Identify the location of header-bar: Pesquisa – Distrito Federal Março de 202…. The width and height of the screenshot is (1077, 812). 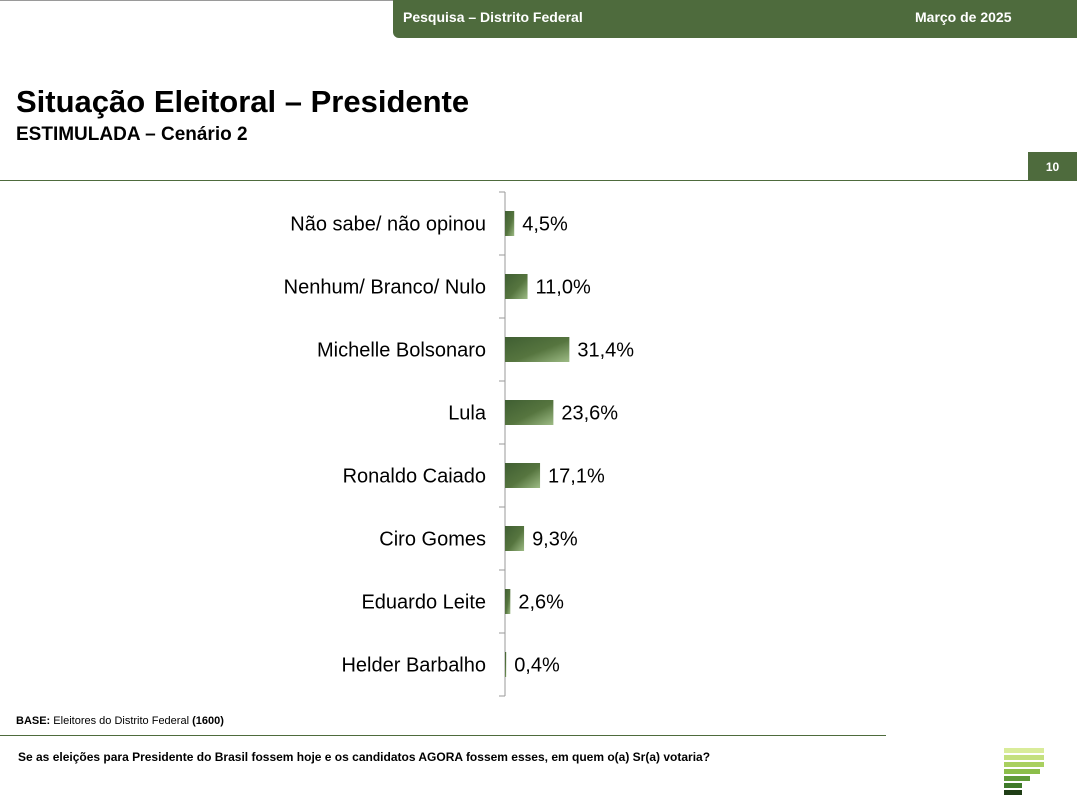
(735, 19).